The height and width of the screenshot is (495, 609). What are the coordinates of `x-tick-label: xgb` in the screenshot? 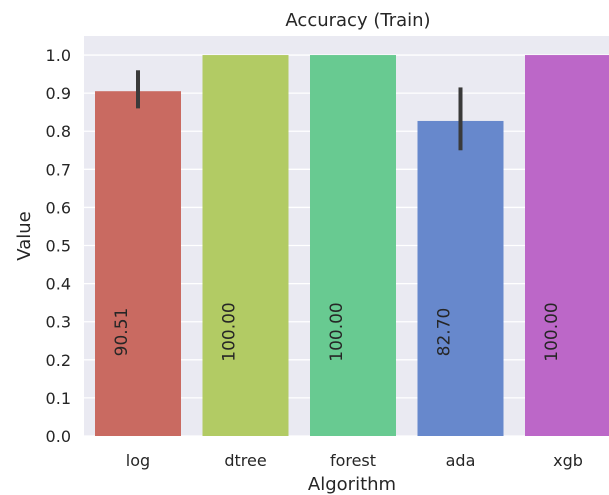 It's located at (568, 460).